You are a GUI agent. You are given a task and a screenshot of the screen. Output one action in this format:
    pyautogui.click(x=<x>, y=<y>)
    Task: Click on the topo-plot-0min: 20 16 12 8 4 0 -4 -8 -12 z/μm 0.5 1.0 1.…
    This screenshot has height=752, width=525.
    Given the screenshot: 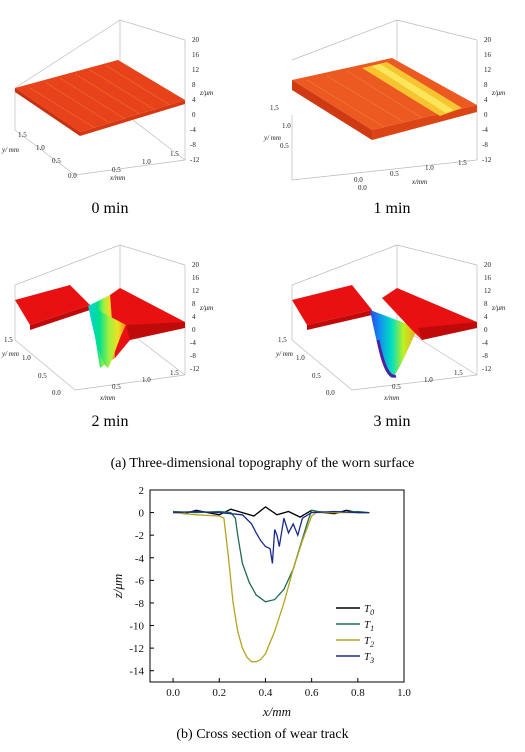 What is the action you would take?
    pyautogui.click(x=107, y=100)
    